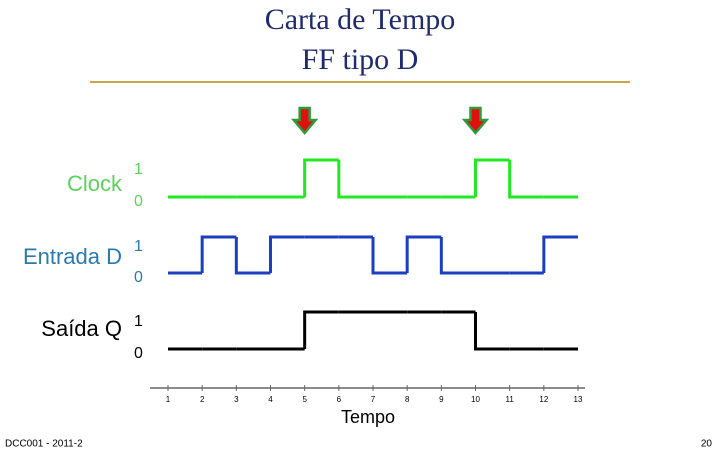  I want to click on tick-label: 12, so click(543, 399).